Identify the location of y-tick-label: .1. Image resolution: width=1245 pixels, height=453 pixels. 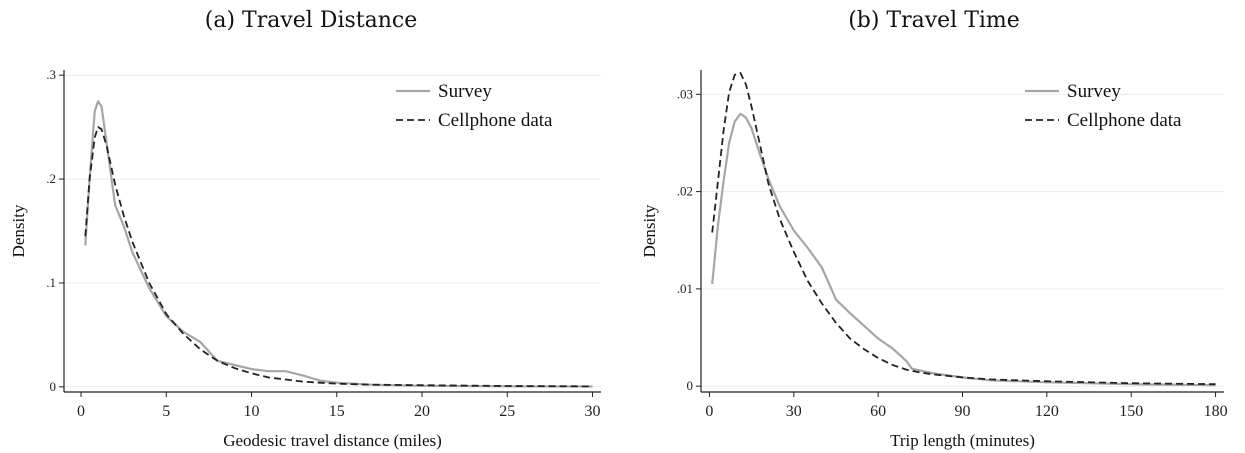
(51, 282).